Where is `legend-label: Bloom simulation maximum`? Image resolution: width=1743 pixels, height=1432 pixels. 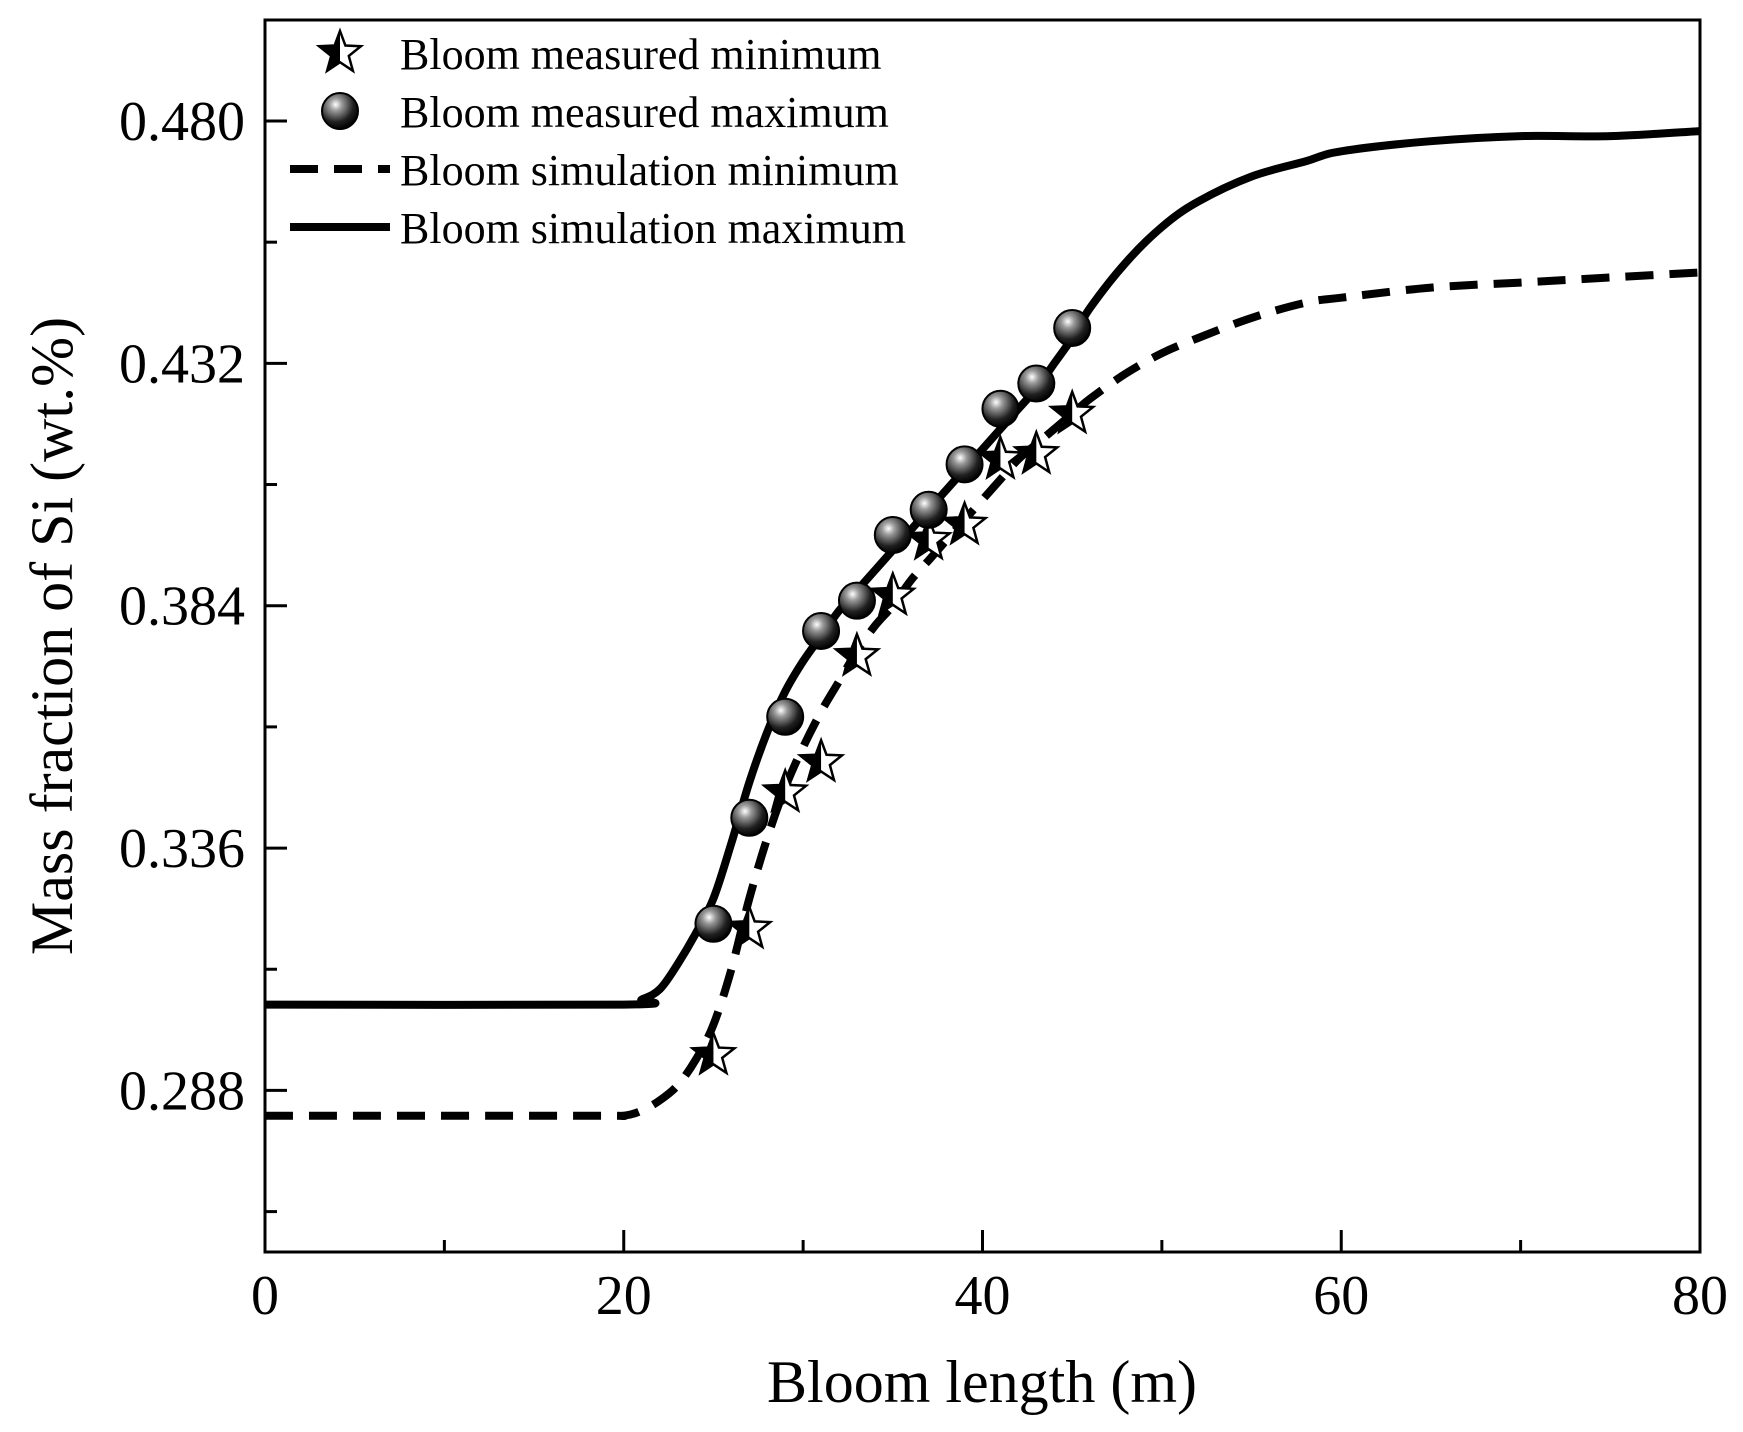
legend-label: Bloom simulation maximum is located at coordinates (653, 228).